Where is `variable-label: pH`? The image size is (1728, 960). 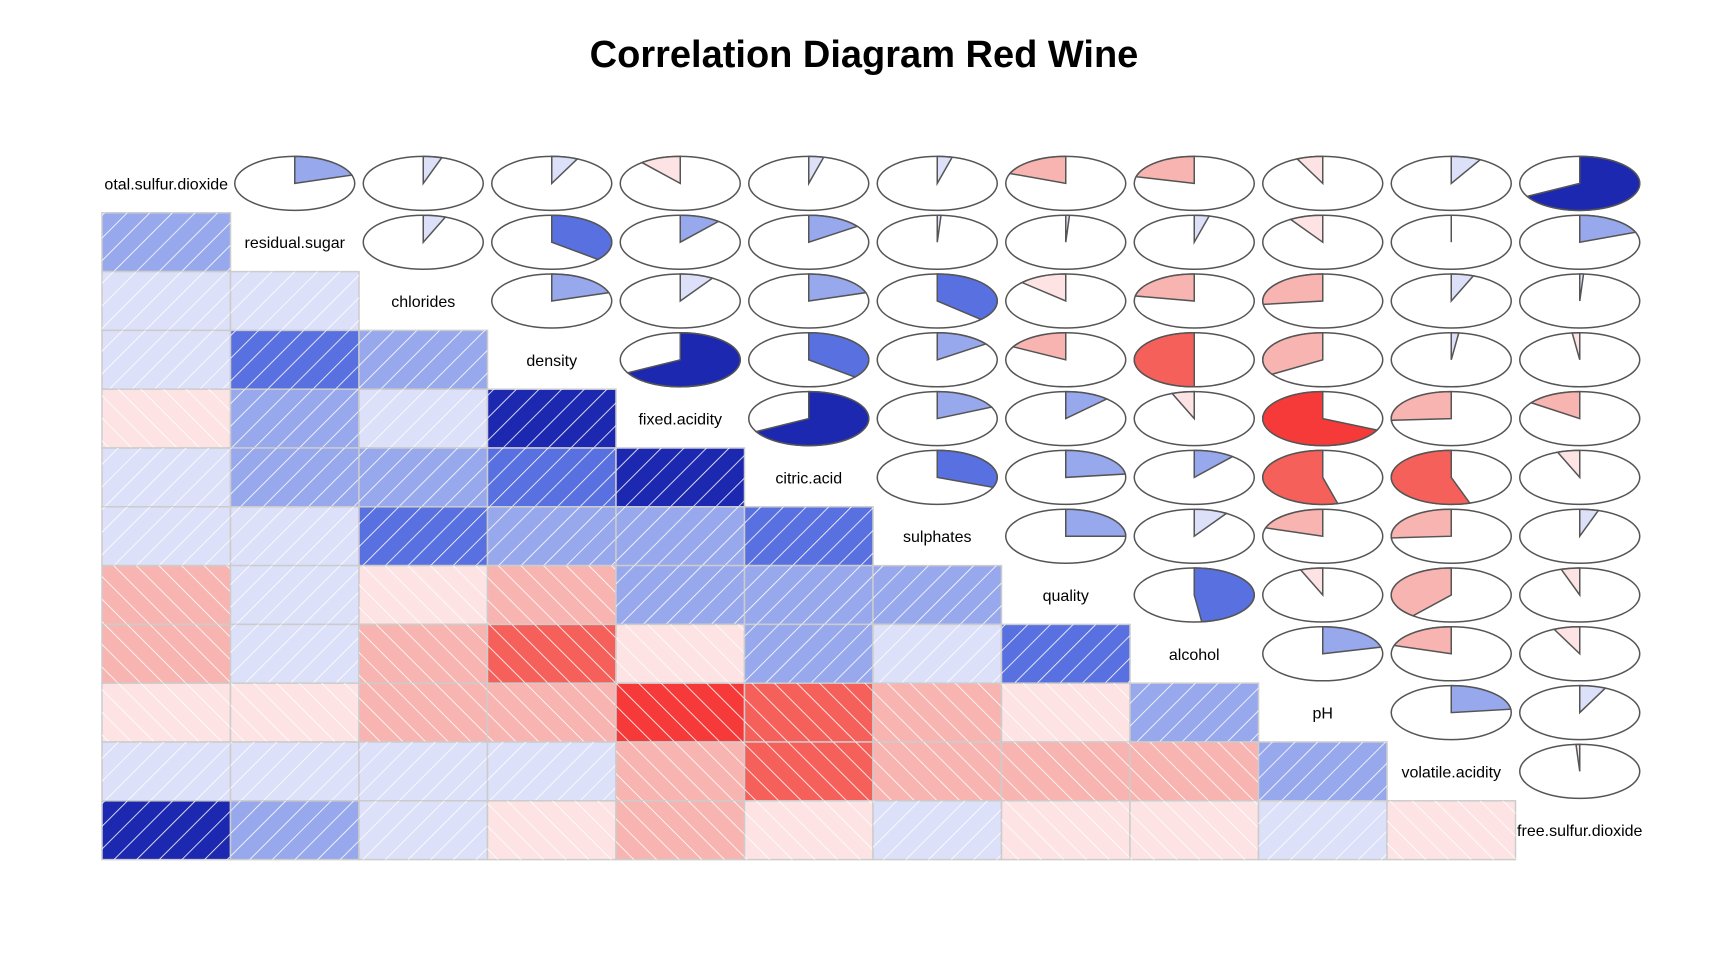
variable-label: pH is located at coordinates (1323, 714).